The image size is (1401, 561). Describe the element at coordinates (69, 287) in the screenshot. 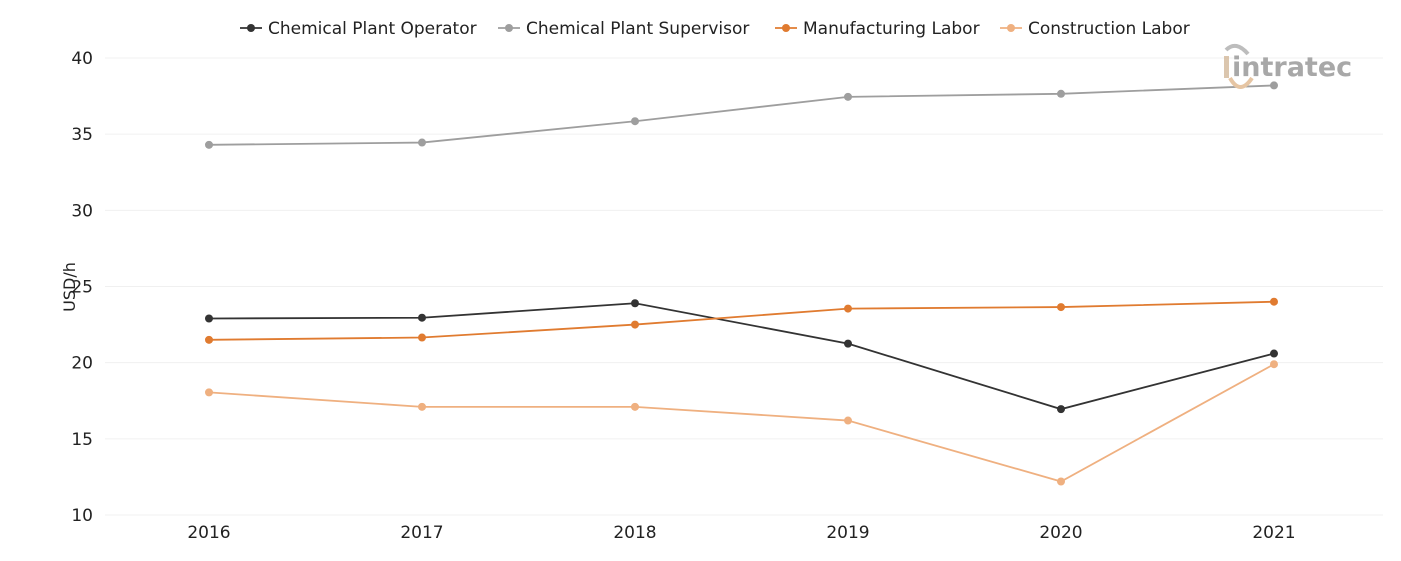

I see `y-axis-title: USD/h` at that location.